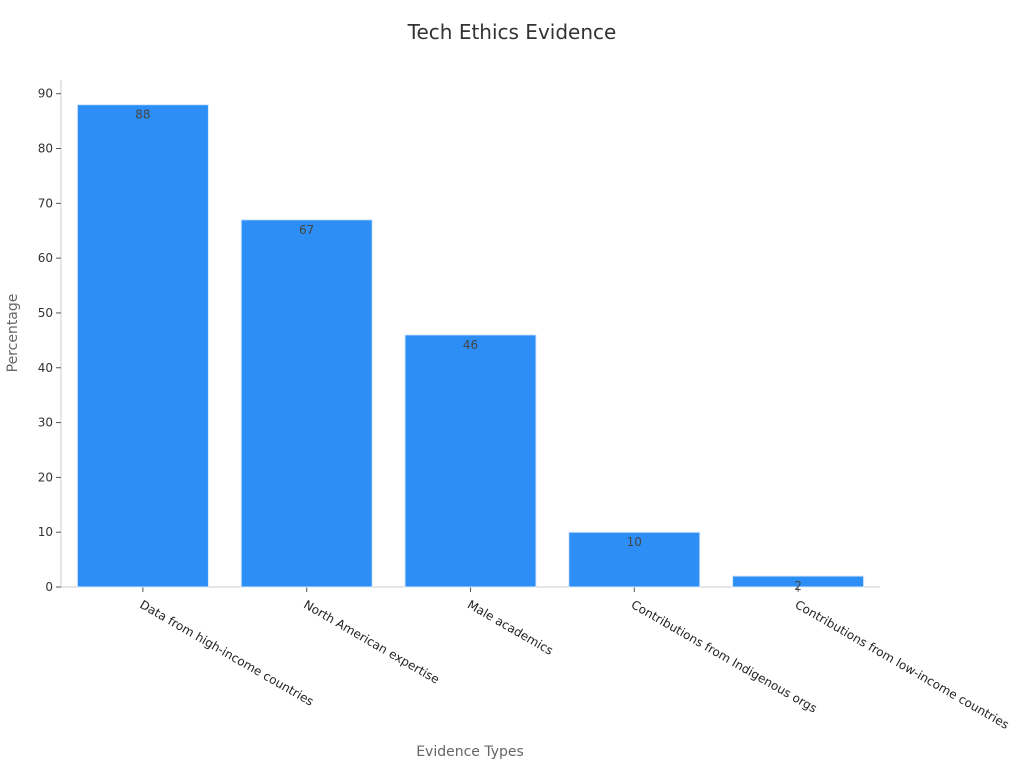 This screenshot has height=768, width=1024. Describe the element at coordinates (470, 589) in the screenshot. I see `x-axis` at that location.